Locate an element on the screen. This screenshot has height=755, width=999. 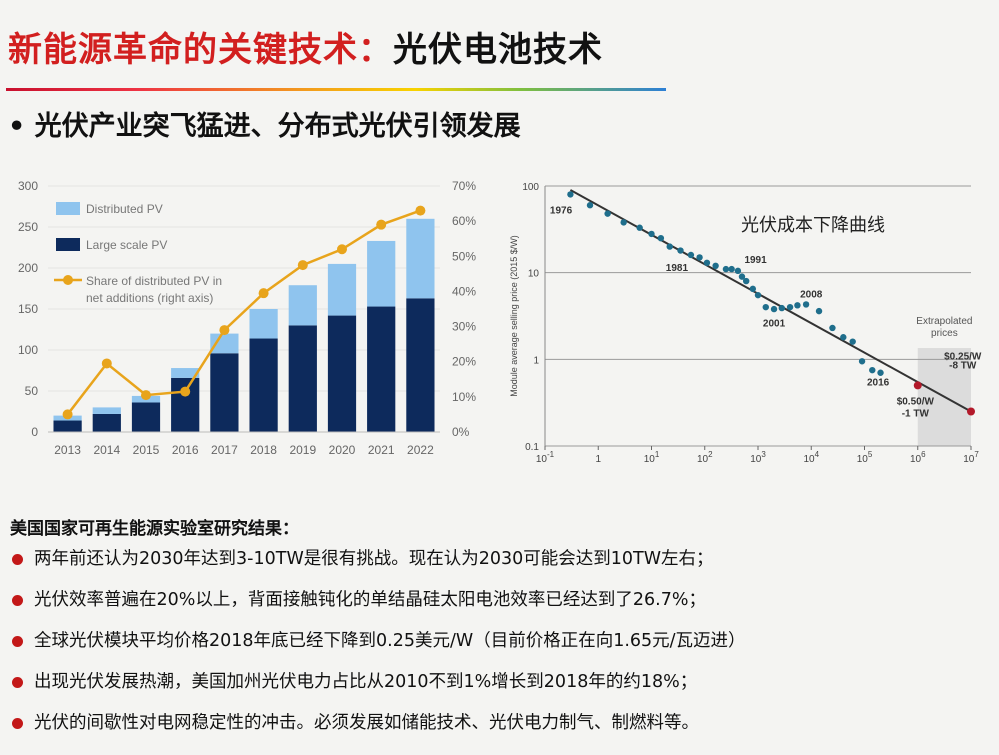
x-tick-label: 10⁷ is located at coordinates (971, 457).